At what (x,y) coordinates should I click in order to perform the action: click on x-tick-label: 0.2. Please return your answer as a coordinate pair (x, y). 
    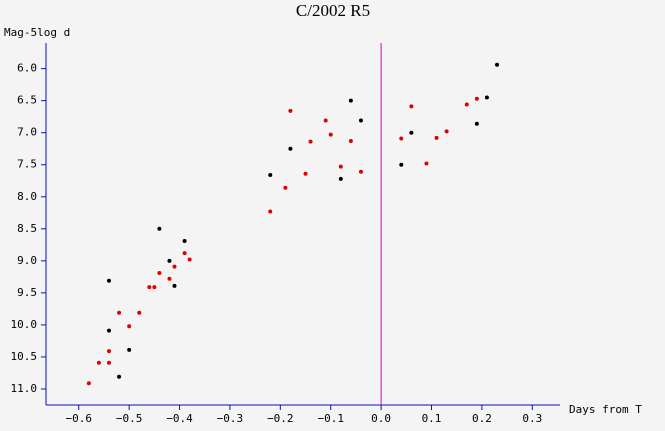
    Looking at the image, I should click on (482, 418).